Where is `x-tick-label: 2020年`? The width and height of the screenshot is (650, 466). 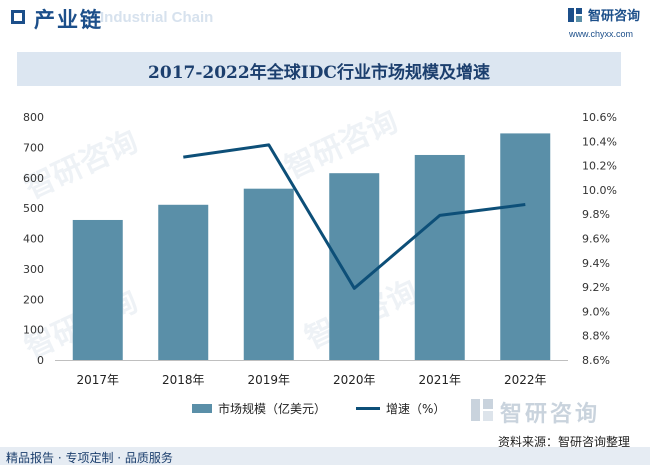
x-tick-label: 2020年 is located at coordinates (354, 380).